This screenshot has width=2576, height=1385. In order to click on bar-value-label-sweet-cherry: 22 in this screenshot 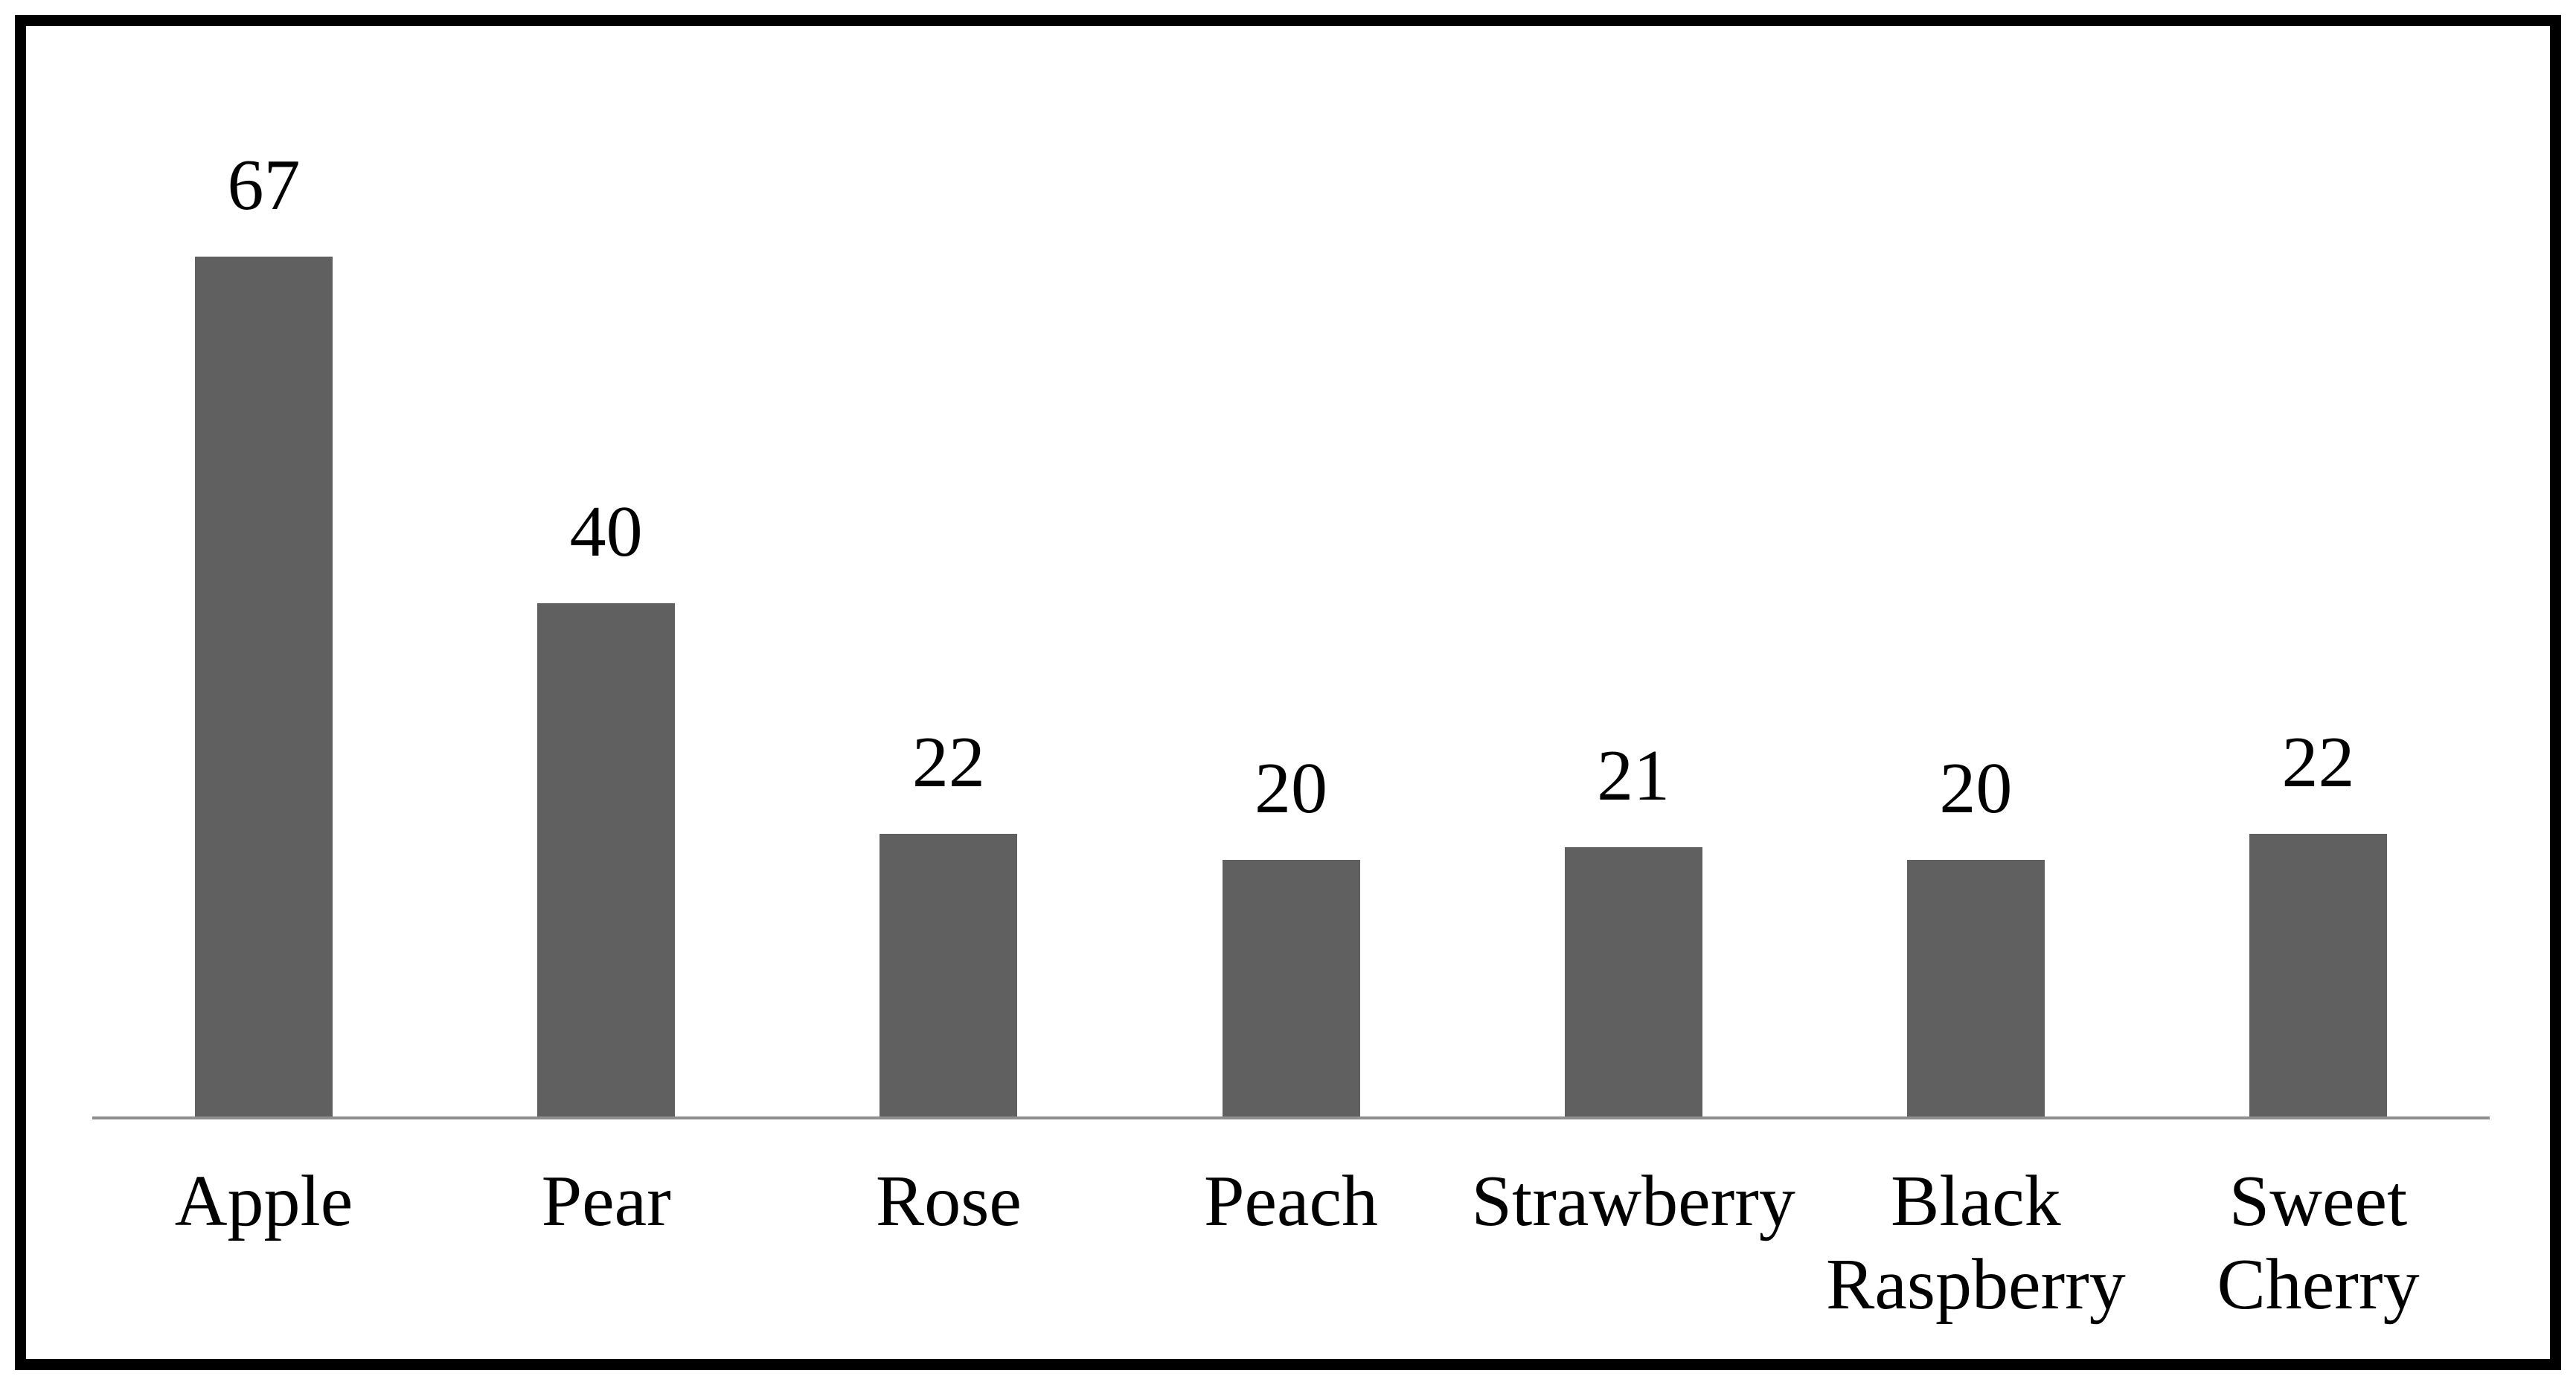, I will do `click(2318, 762)`.